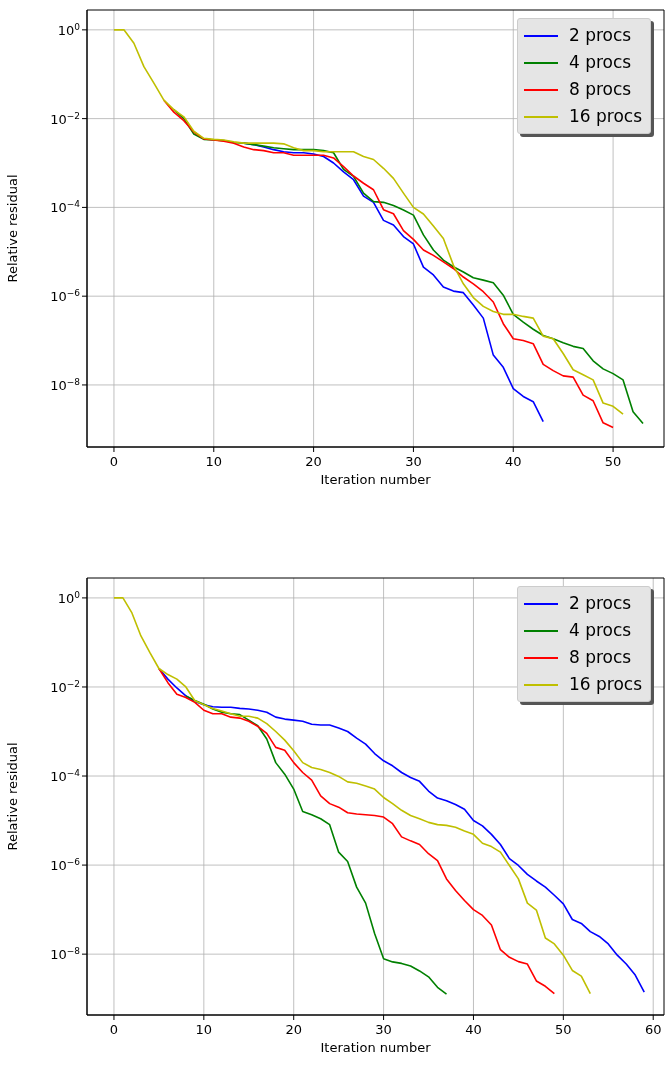  Describe the element at coordinates (653, 1029) in the screenshot. I see `x-tick-label: 60` at that location.